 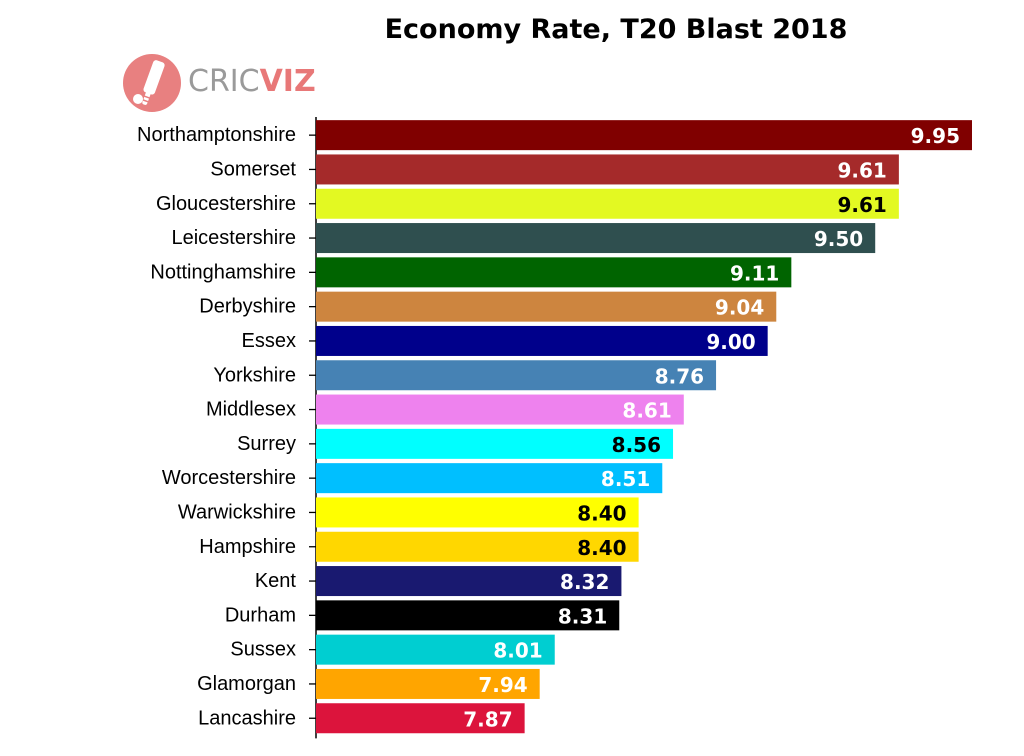 I want to click on category-label: Leicestershire, so click(x=233, y=238).